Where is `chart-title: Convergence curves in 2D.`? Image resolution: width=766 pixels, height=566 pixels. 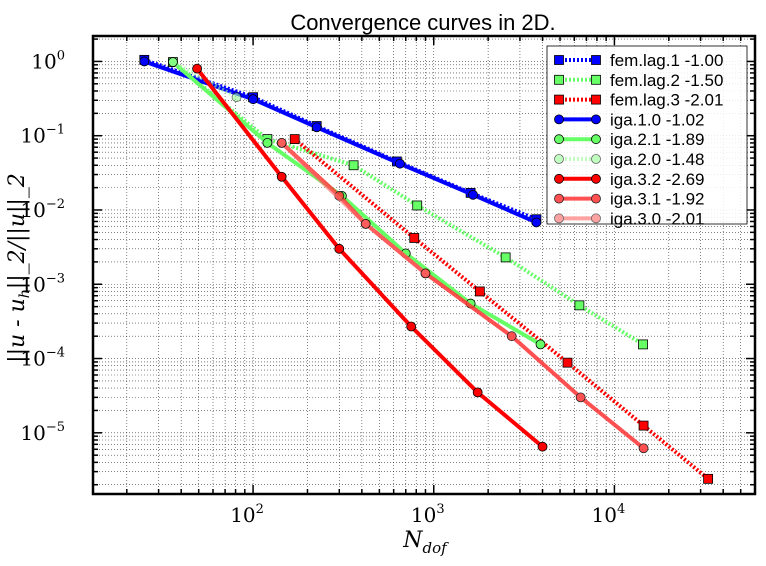
chart-title: Convergence curves in 2D. is located at coordinates (422, 22).